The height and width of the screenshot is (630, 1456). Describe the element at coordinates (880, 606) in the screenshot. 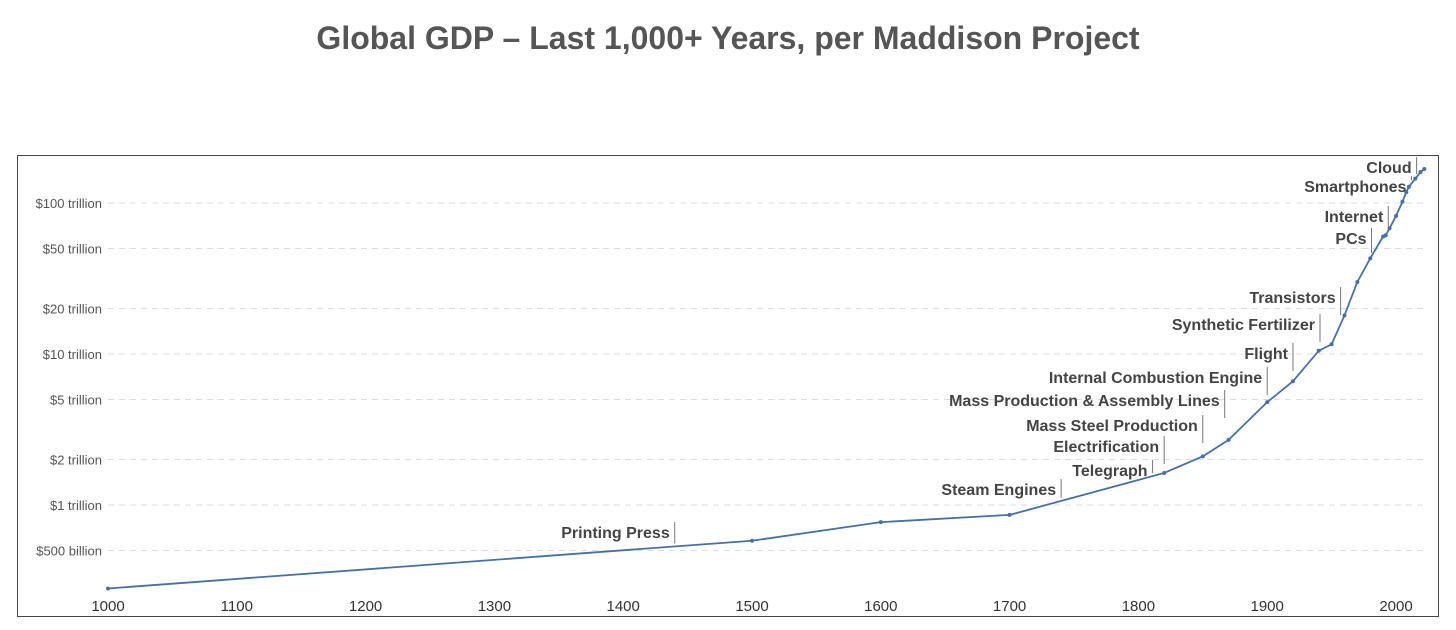

I see `x-tick-label: 1600` at that location.